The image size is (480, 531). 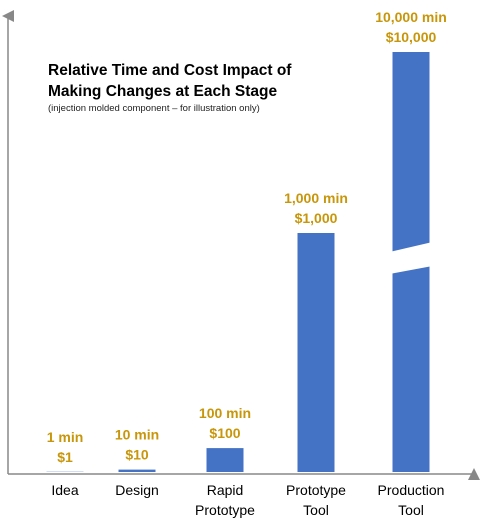 I want to click on x-tick-label: Prototype Tool, so click(x=316, y=500).